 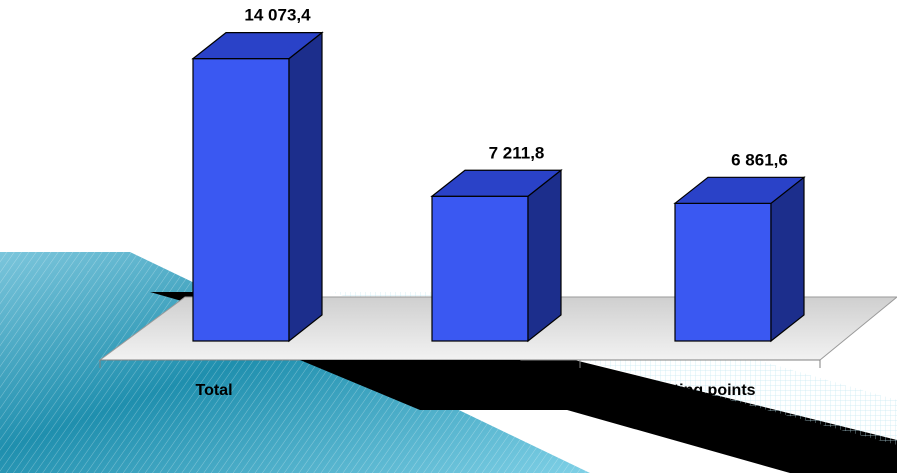 I want to click on data-label-2: 6 861,6, so click(x=759, y=159).